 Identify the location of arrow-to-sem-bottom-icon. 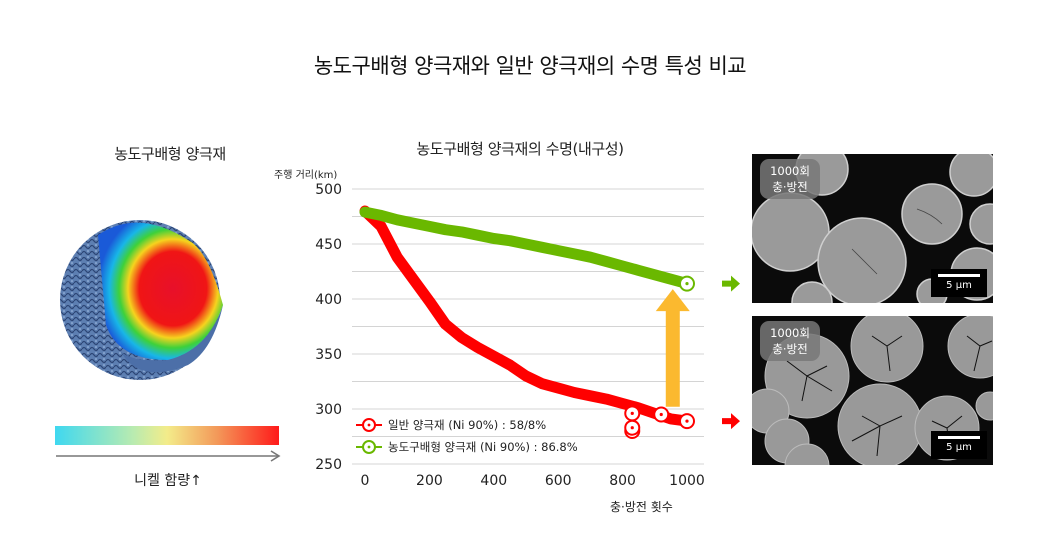
(731, 421).